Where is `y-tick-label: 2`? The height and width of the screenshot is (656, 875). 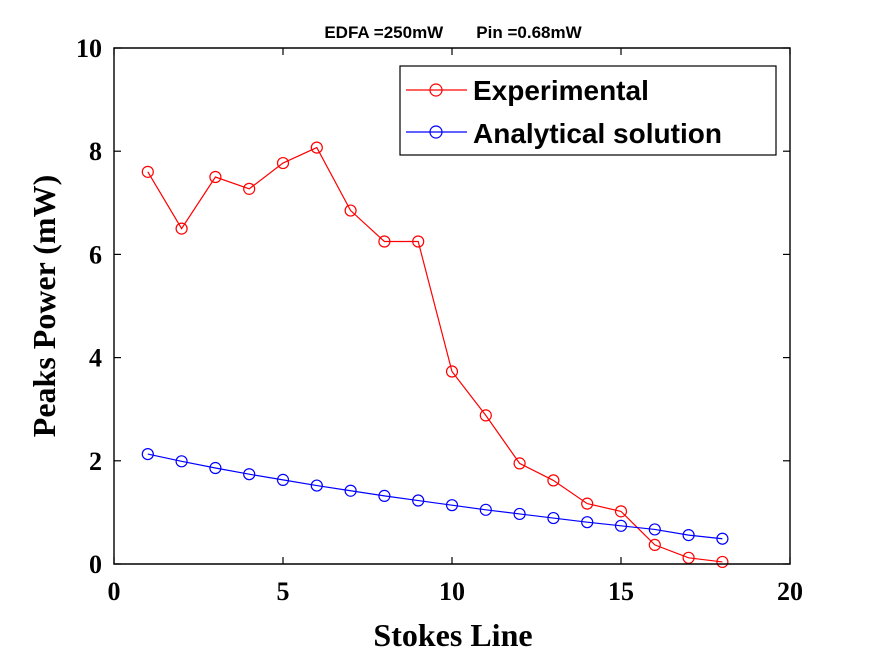 y-tick-label: 2 is located at coordinates (95, 461).